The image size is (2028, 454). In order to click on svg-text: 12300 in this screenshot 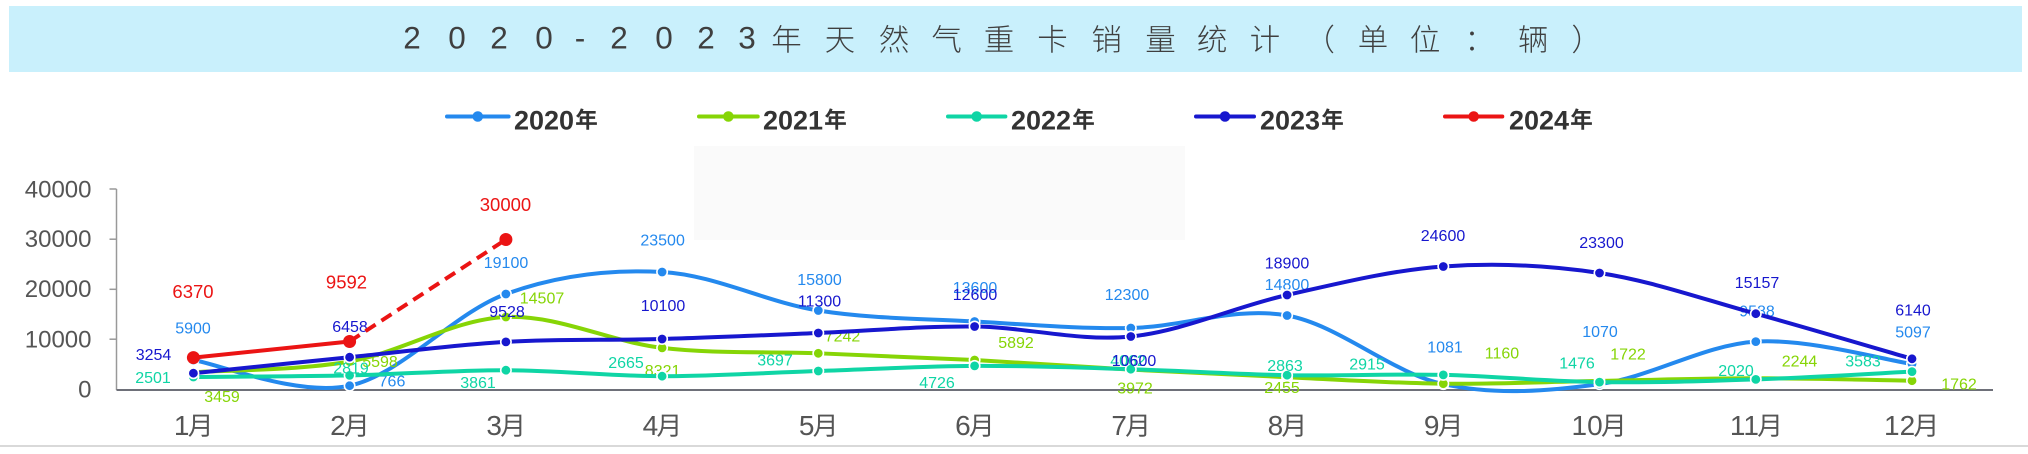, I will do `click(1127, 295)`.